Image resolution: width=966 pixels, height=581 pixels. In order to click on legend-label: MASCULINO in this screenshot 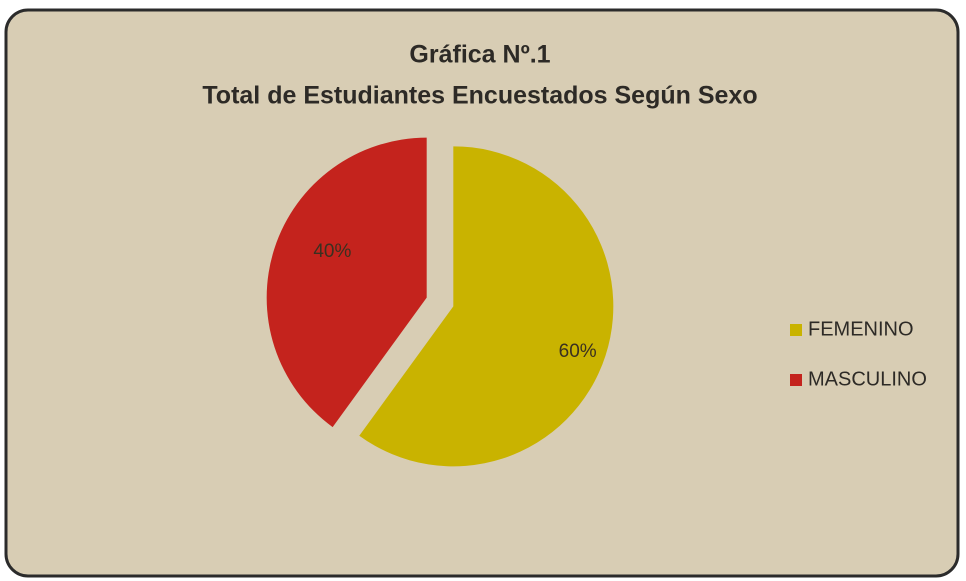, I will do `click(867, 379)`.